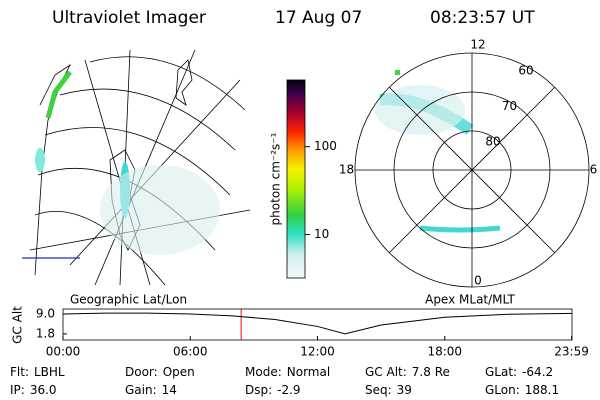 The width and height of the screenshot is (600, 400). I want to click on field-value: LBHL, so click(49, 372).